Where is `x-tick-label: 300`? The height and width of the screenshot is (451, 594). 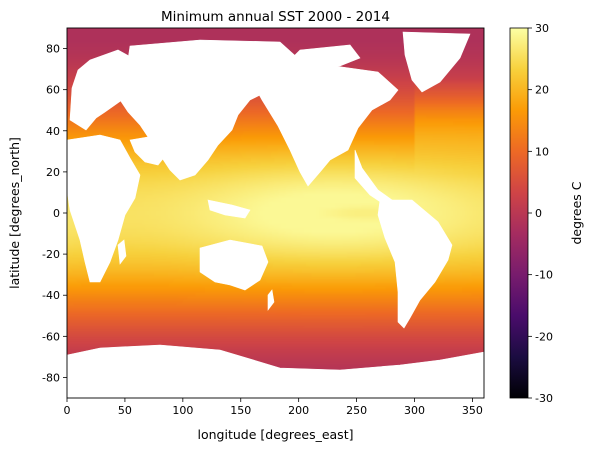 x-tick-label: 300 is located at coordinates (414, 410).